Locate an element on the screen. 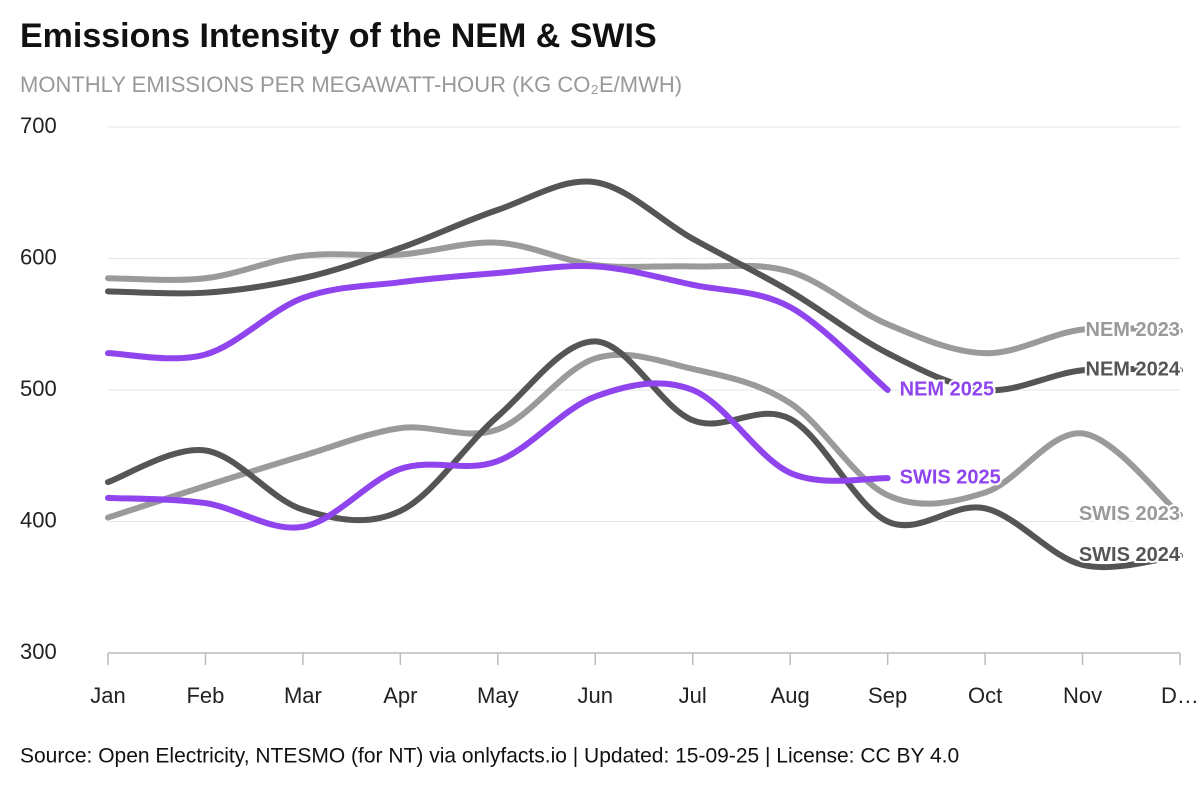  x-tick-label: Feb is located at coordinates (205, 695).